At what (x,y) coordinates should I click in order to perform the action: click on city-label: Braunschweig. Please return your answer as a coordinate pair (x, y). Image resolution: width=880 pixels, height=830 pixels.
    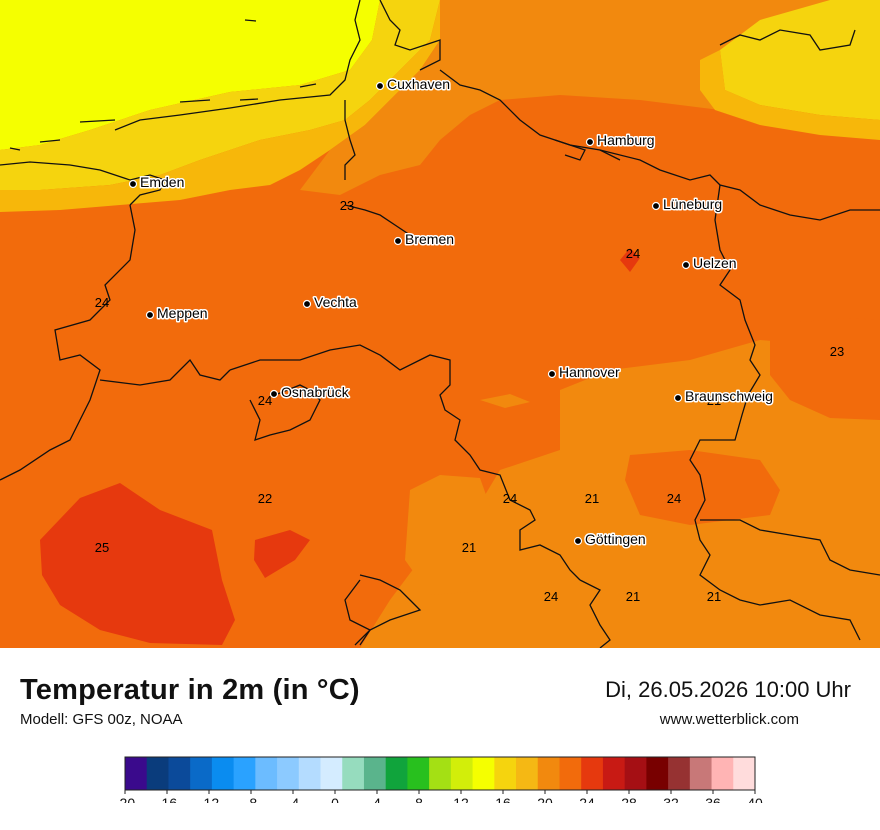
    Looking at the image, I should click on (729, 396).